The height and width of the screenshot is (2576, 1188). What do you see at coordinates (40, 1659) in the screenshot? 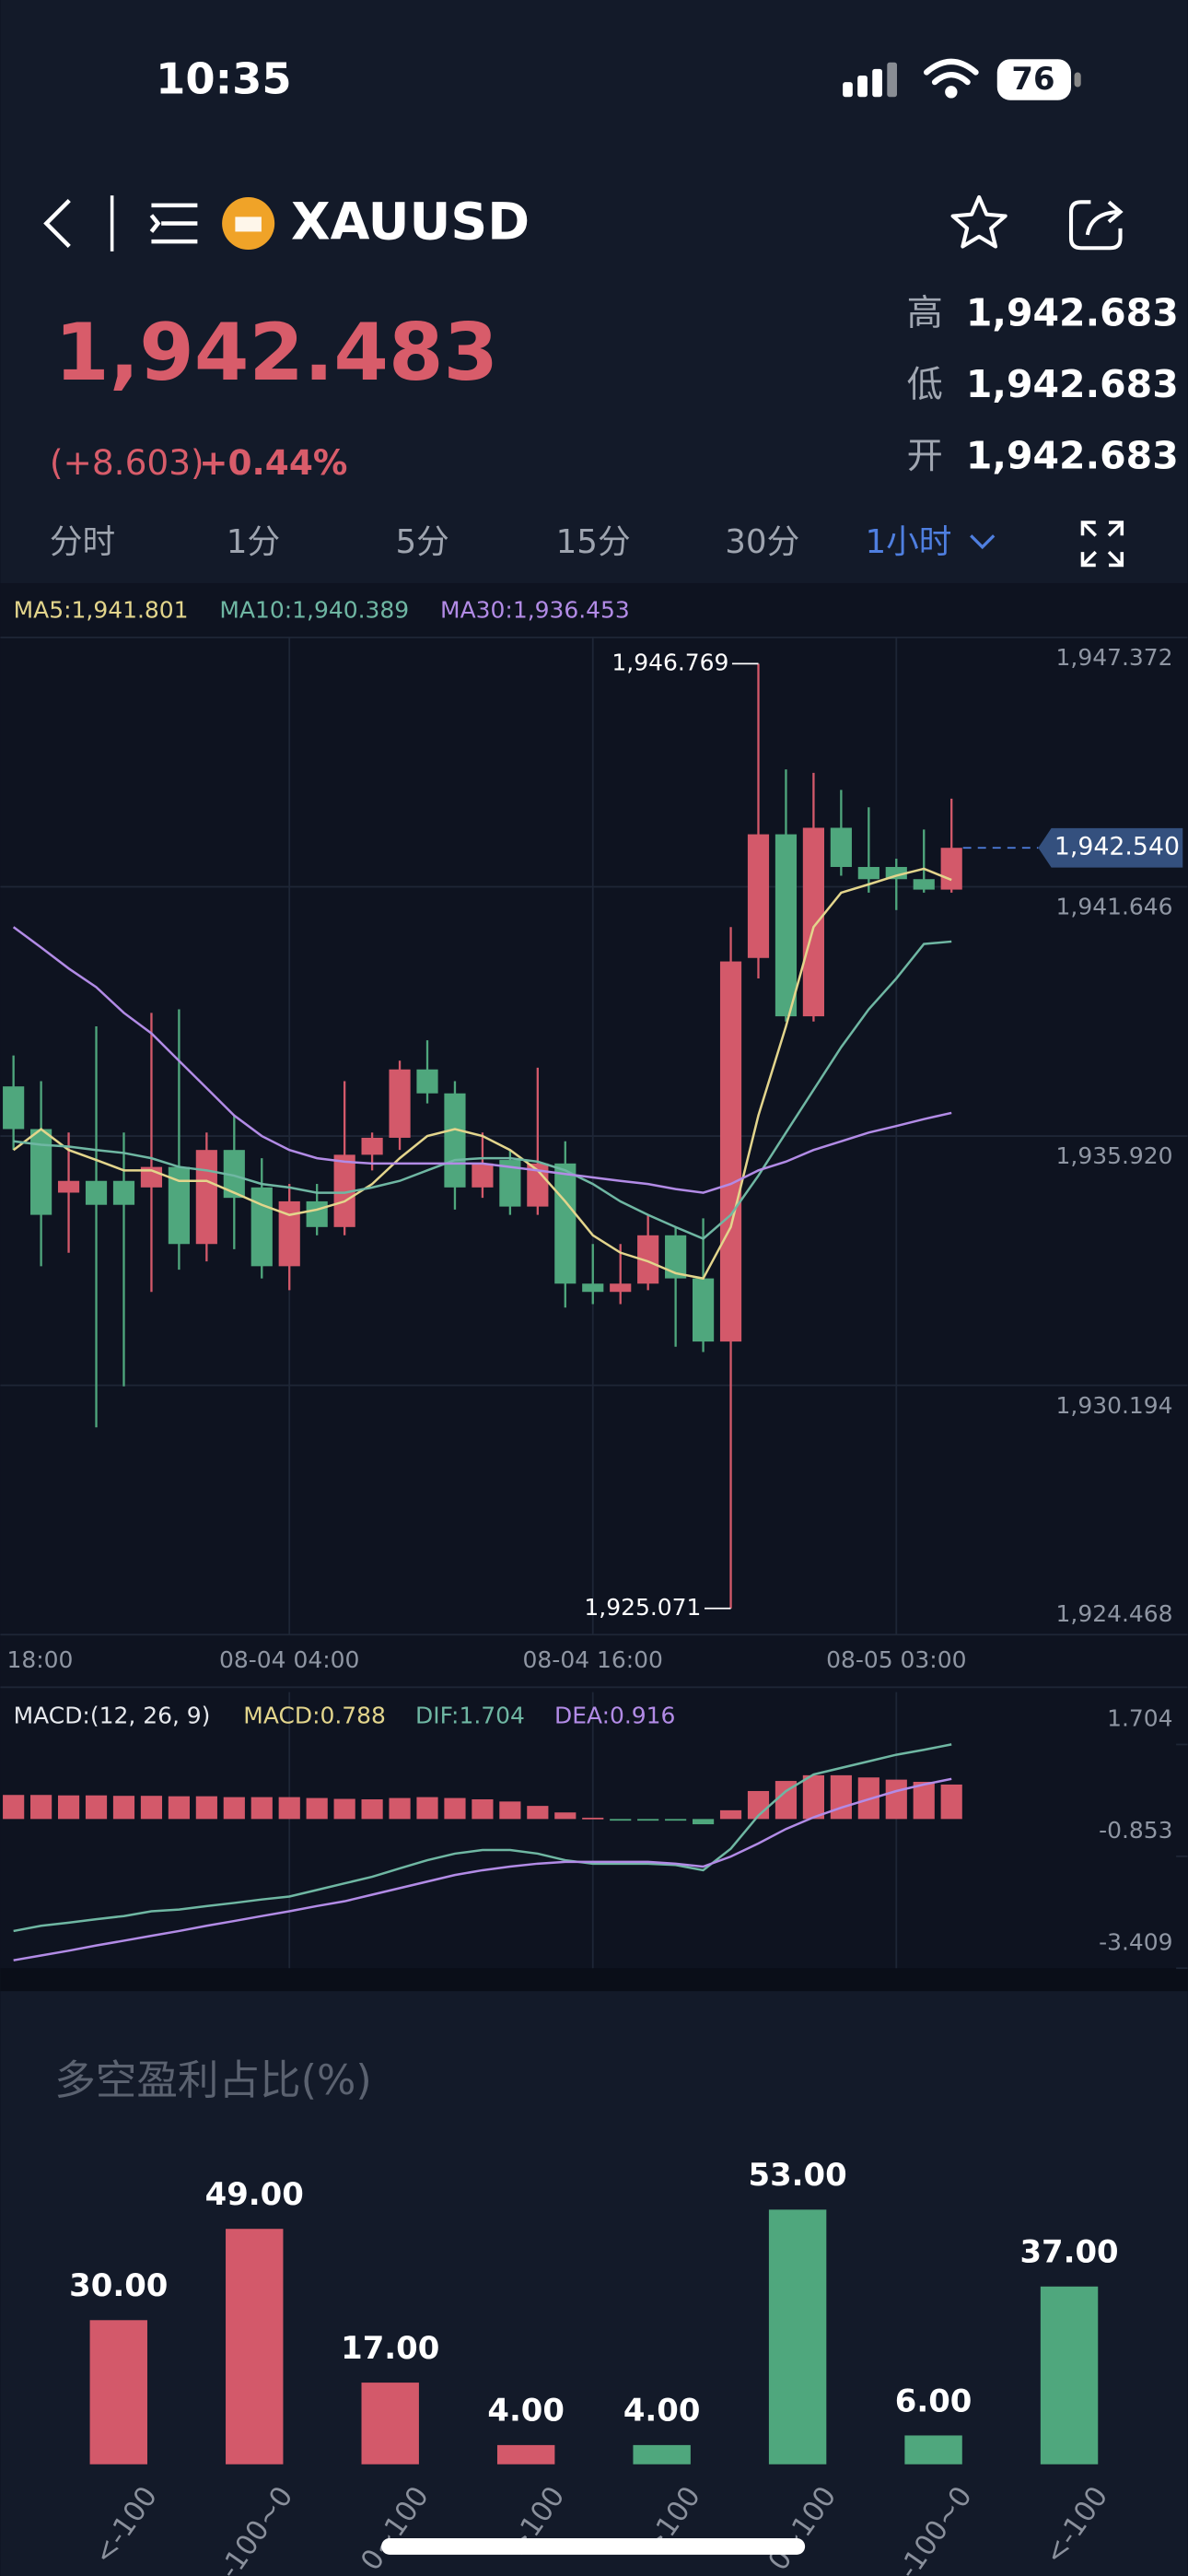
I see `x-tick-label: 18:00` at bounding box center [40, 1659].